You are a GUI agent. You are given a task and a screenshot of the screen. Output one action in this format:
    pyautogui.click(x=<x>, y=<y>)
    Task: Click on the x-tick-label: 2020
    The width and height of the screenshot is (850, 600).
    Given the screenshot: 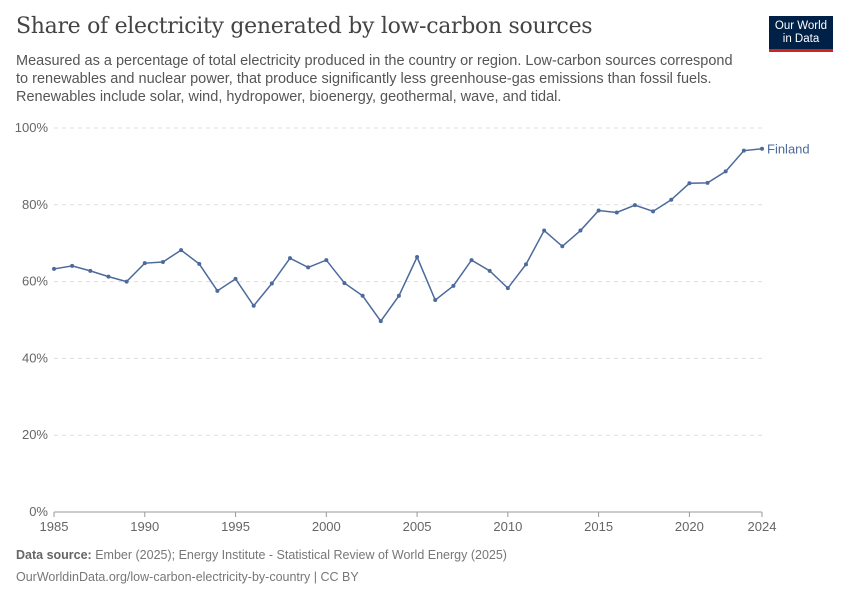 What is the action you would take?
    pyautogui.click(x=689, y=526)
    